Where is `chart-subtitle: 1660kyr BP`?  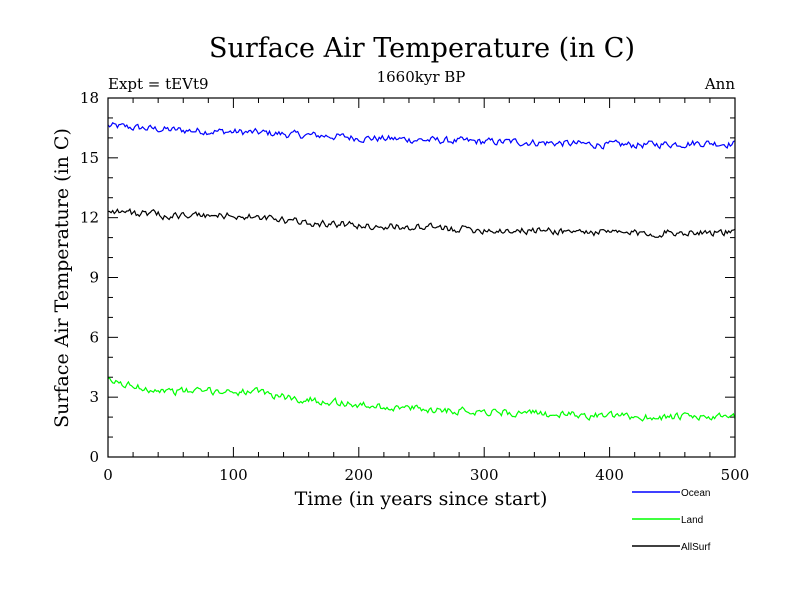
chart-subtitle: 1660kyr BP is located at coordinates (421, 77).